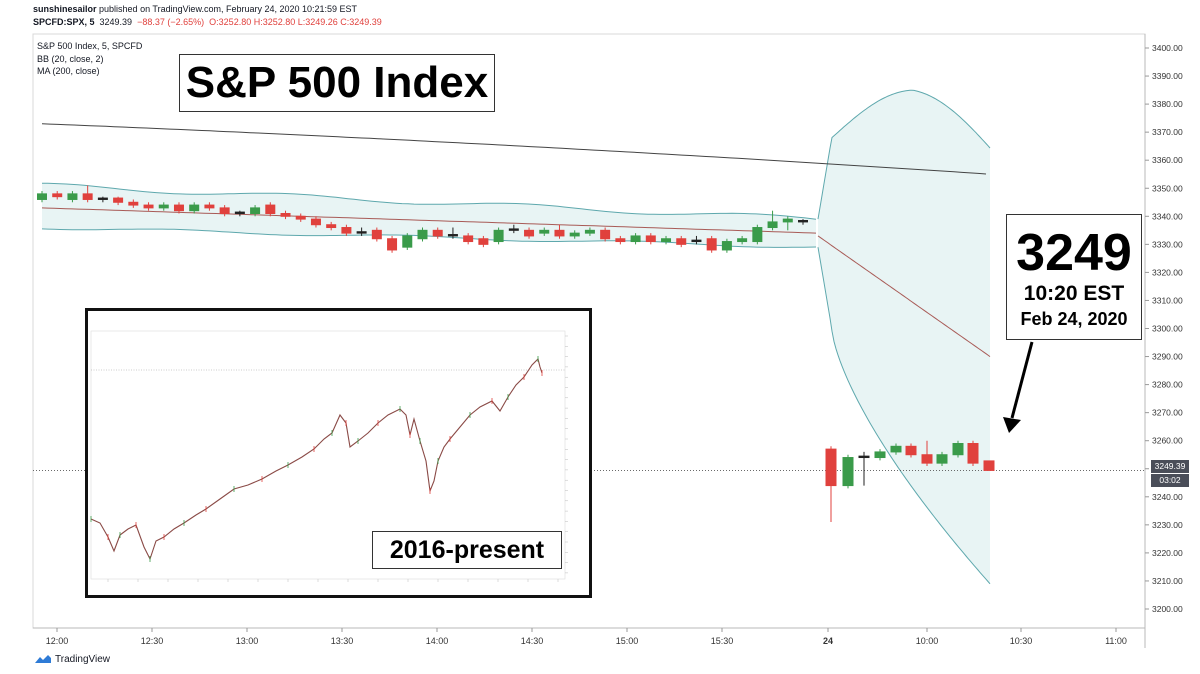  Describe the element at coordinates (57, 641) in the screenshot. I see `x-tick-label: 12:00` at that location.